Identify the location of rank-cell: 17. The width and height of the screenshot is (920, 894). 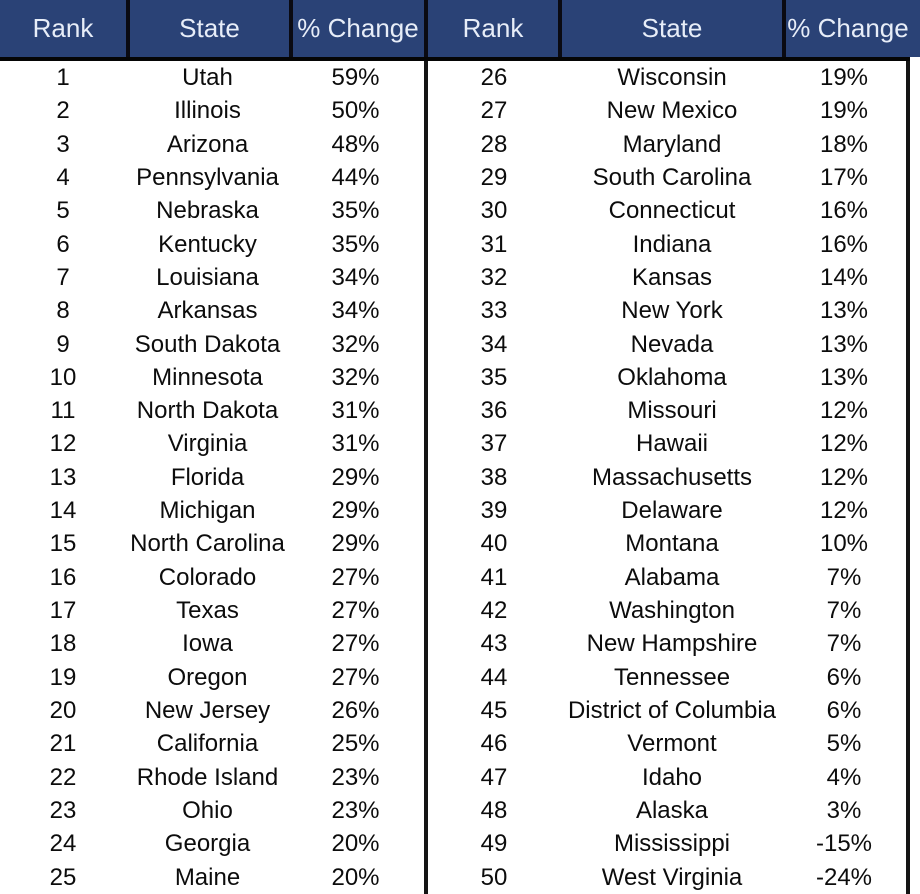
(63, 610).